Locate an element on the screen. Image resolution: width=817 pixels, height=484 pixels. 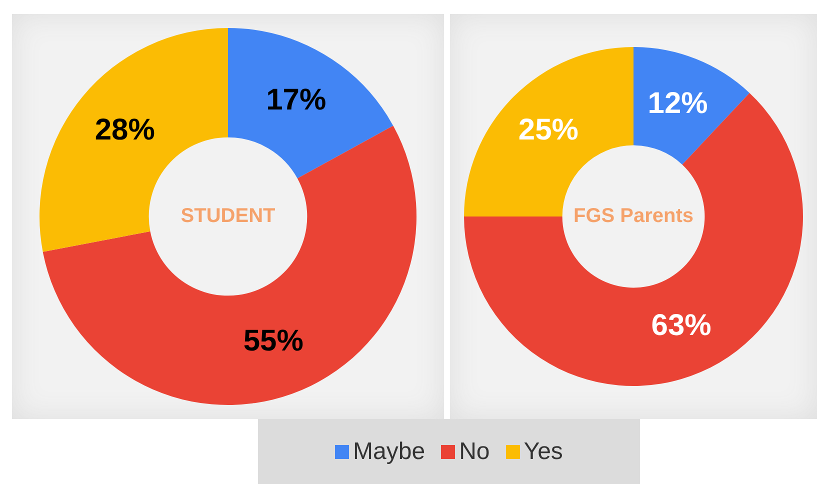
data-label: 55% is located at coordinates (273, 341).